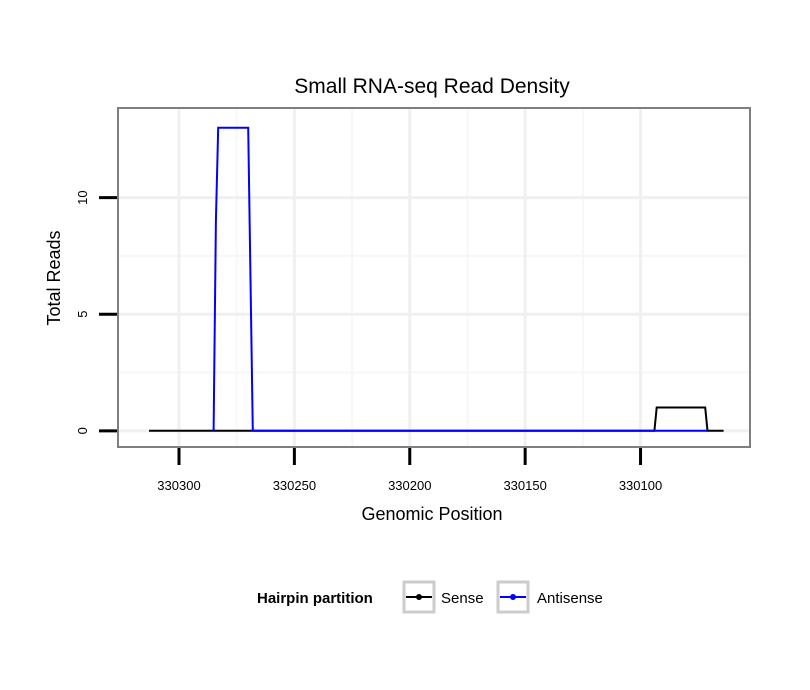 This screenshot has height=690, width=810. Describe the element at coordinates (513, 597) in the screenshot. I see `legend-dot-antisense` at that location.